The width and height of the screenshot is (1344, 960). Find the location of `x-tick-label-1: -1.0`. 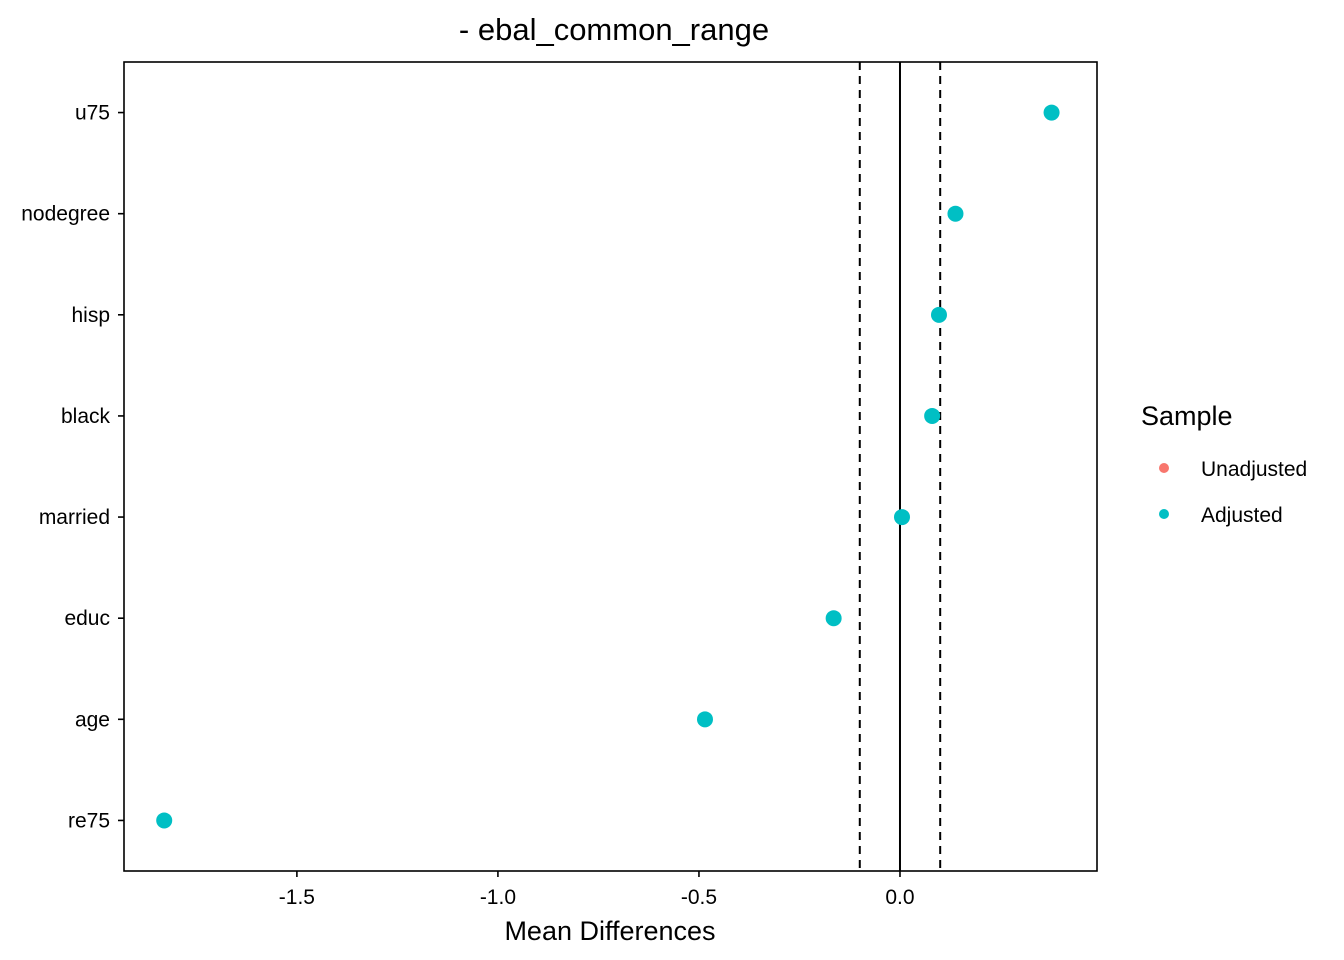

x-tick-label-1: -1.0 is located at coordinates (498, 897).